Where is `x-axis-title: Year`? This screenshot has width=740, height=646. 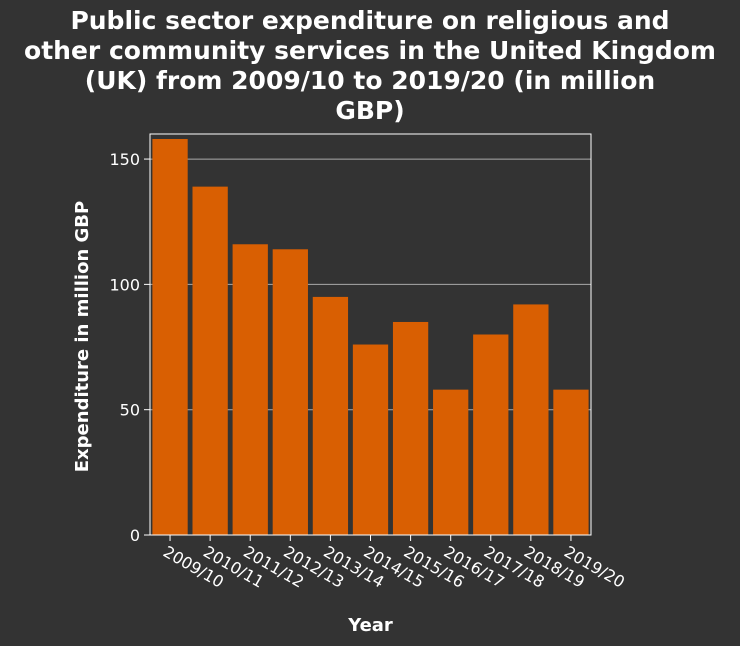 x-axis-title: Year is located at coordinates (370, 625).